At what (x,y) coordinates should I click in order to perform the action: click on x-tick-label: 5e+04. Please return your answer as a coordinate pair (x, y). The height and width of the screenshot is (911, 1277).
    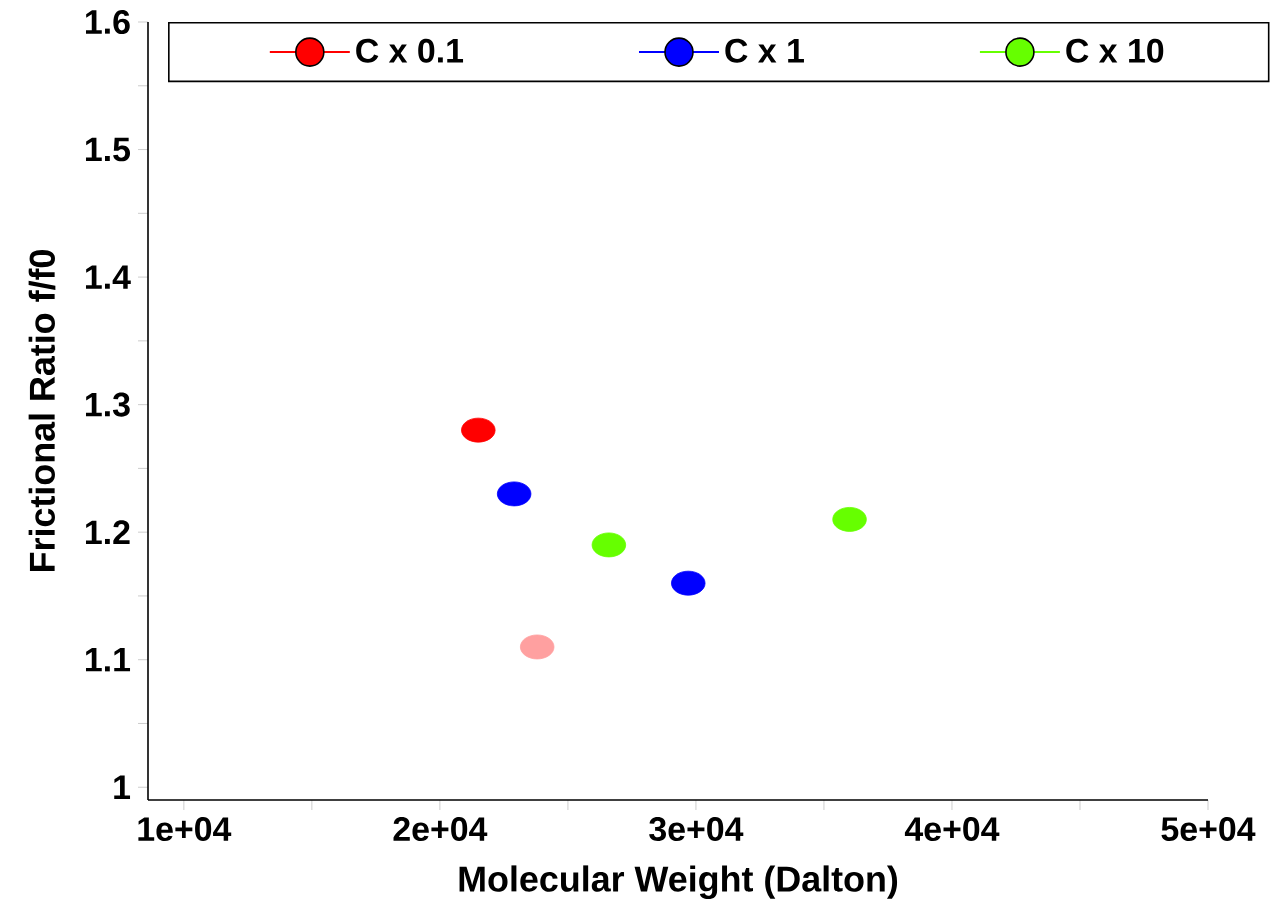
    Looking at the image, I should click on (1208, 829).